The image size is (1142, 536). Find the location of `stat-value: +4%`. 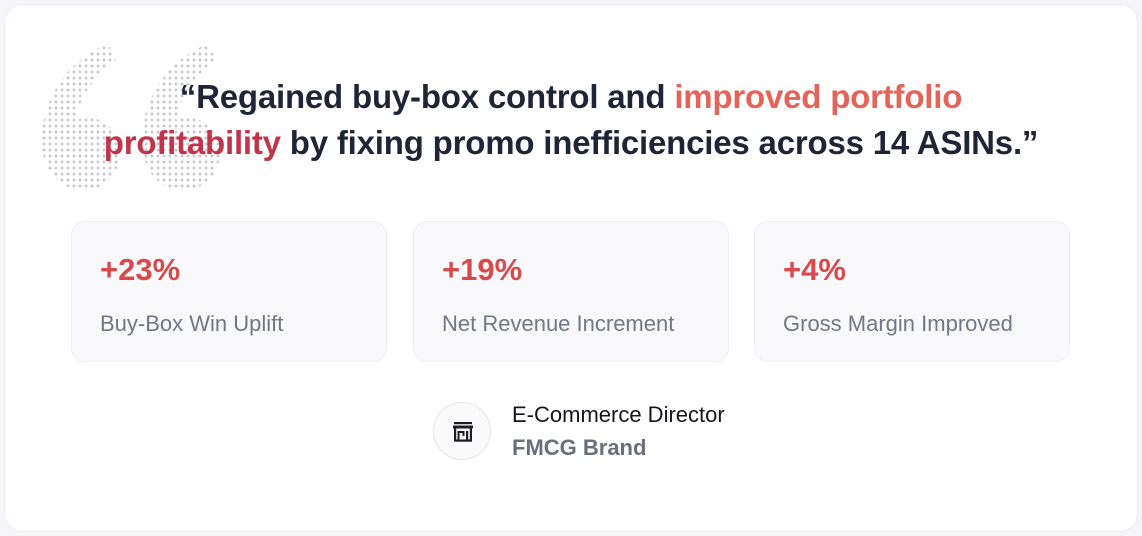

stat-value: +4% is located at coordinates (814, 269).